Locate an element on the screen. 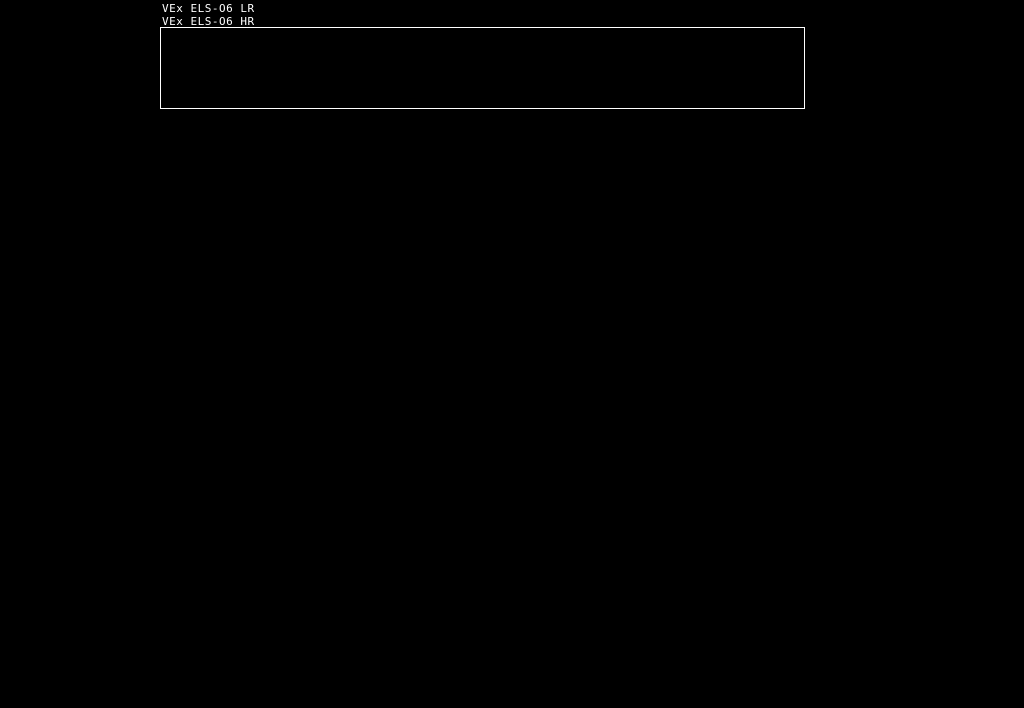  panel-electron-energy-els06 is located at coordinates (482, 68).